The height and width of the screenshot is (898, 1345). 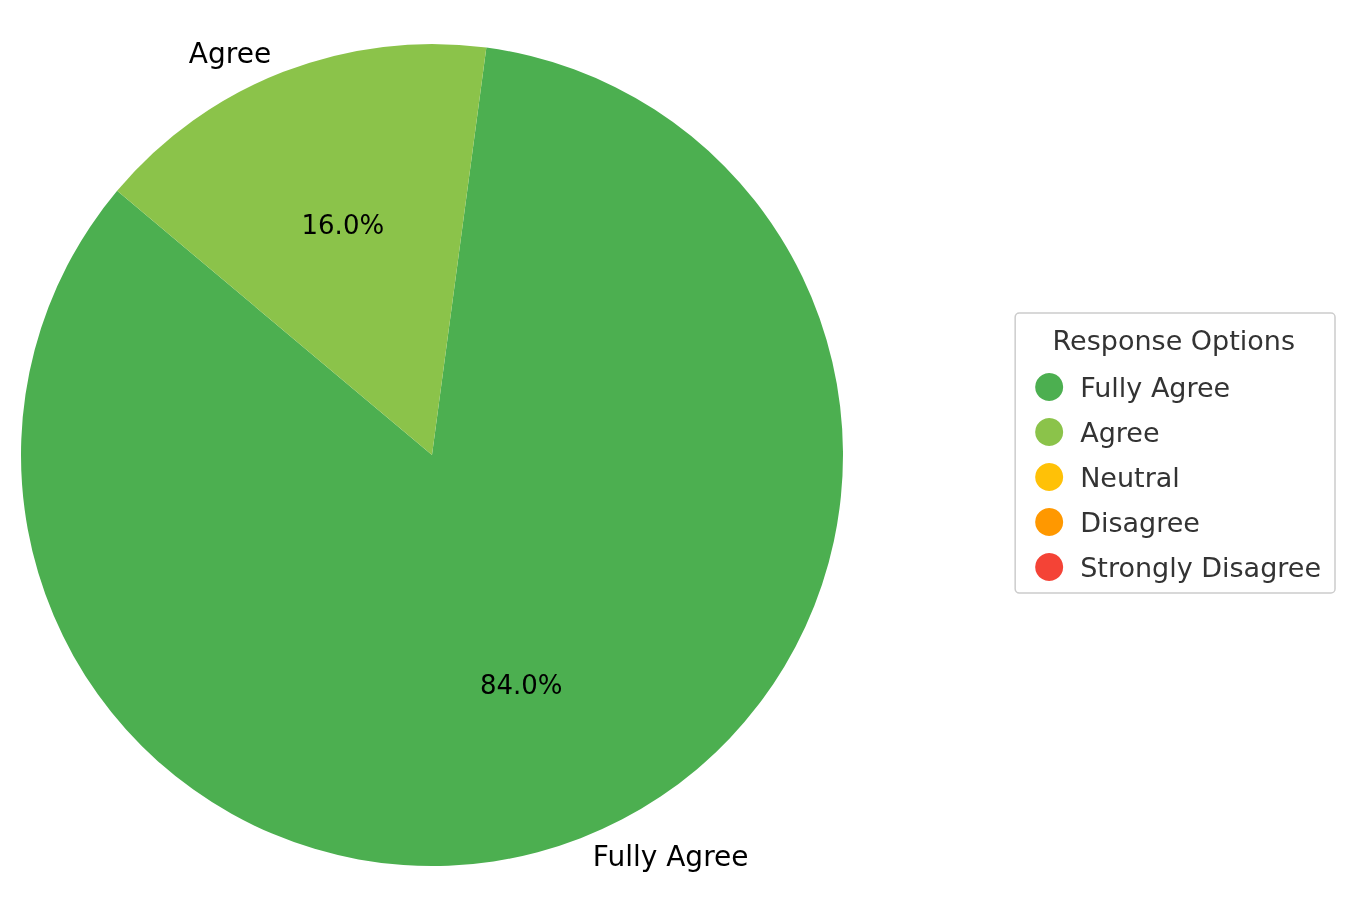 I want to click on legend-label: Strongly Disagree, so click(x=1201, y=567).